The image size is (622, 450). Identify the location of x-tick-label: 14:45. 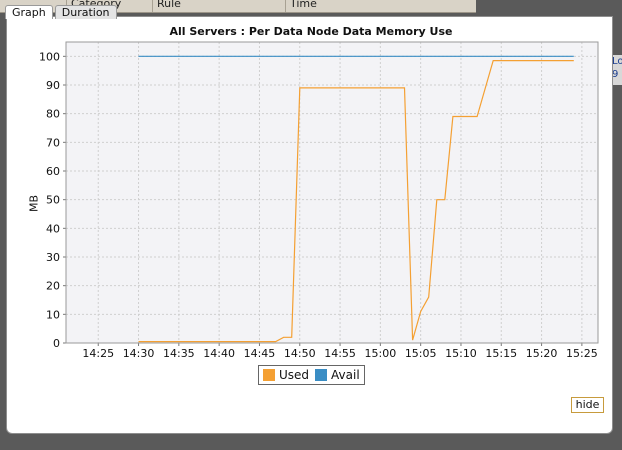
(260, 353).